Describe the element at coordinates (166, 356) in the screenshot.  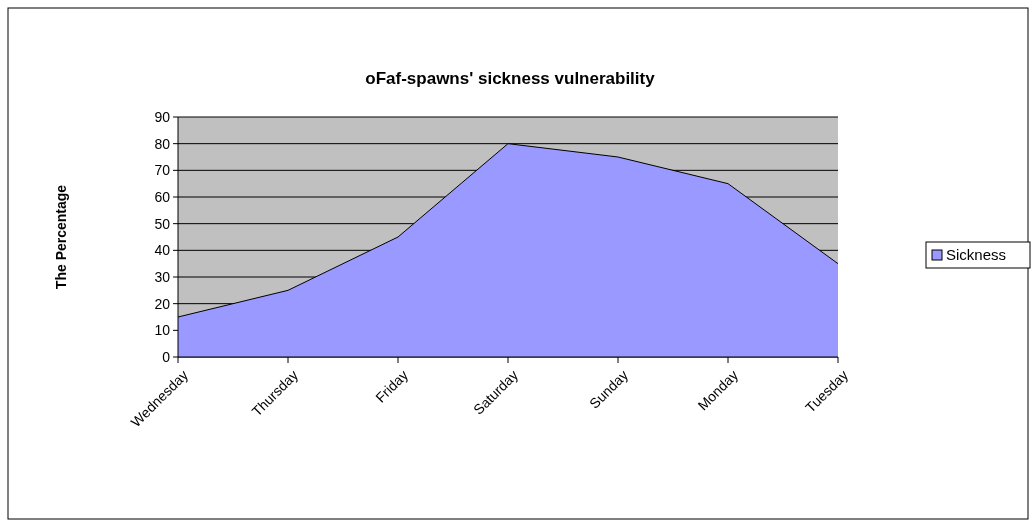
I see `y-tick-label: 0` at that location.